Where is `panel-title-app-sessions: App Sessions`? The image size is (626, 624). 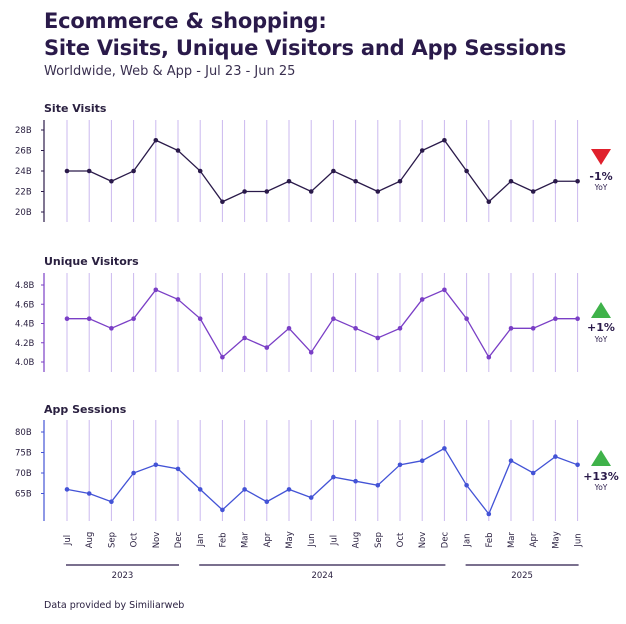 panel-title-app-sessions: App Sessions is located at coordinates (85, 409).